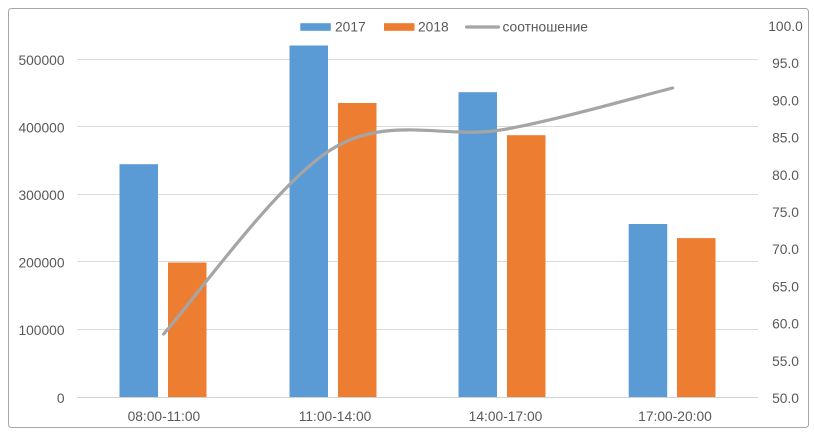 The width and height of the screenshot is (814, 434). I want to click on svg-text: 95.0, so click(785, 63).